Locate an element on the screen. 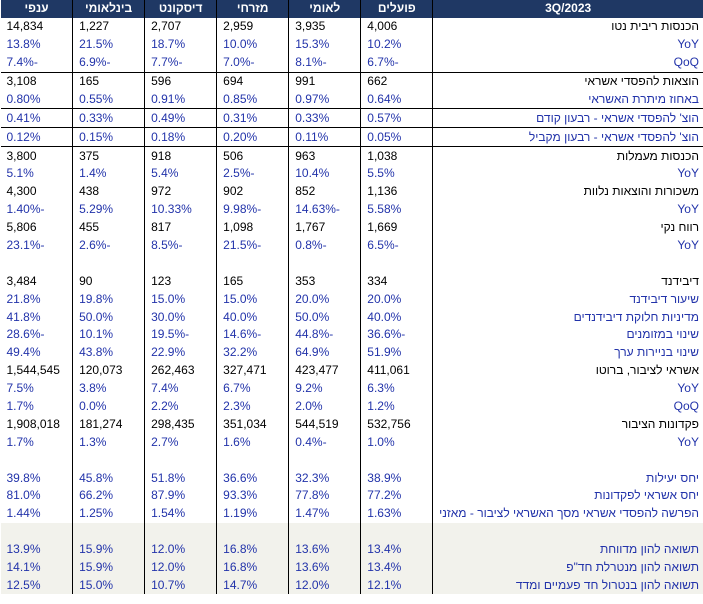 Image resolution: width=703 pixels, height=604 pixels. cell-value: 852 is located at coordinates (324, 191).